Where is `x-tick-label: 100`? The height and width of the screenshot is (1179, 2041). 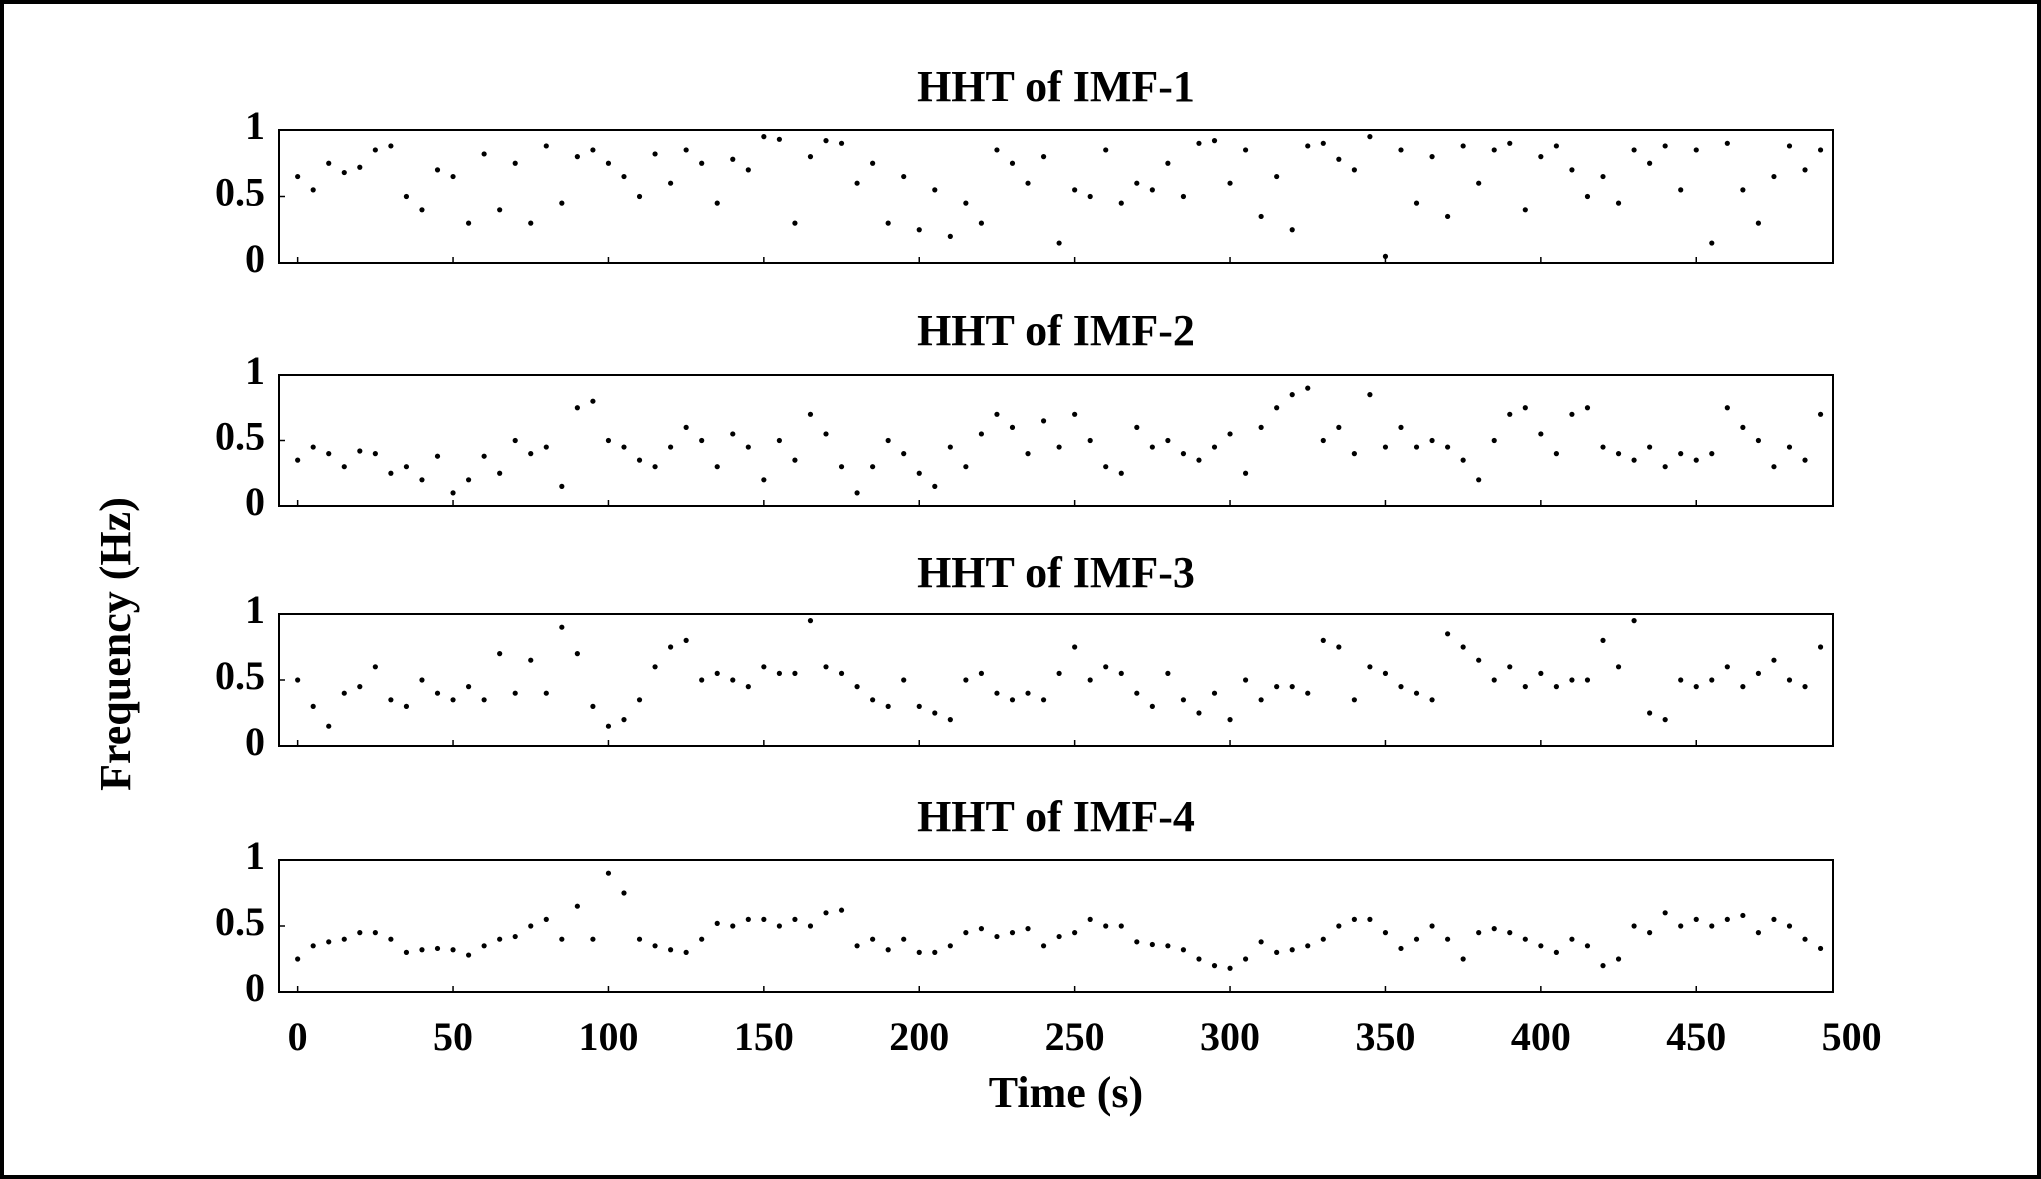 x-tick-label: 100 is located at coordinates (608, 1036).